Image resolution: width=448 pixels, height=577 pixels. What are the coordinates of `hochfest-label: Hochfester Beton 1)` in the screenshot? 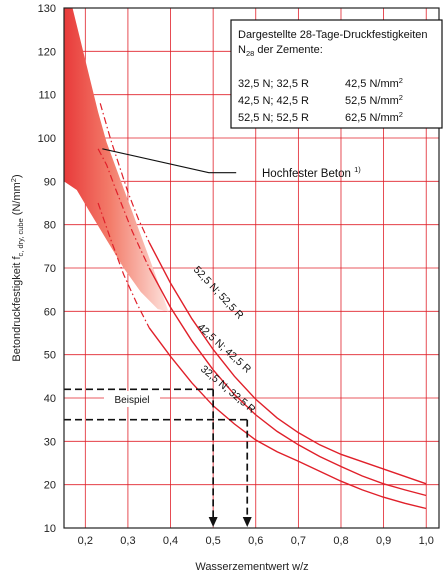 It's located at (311, 172).